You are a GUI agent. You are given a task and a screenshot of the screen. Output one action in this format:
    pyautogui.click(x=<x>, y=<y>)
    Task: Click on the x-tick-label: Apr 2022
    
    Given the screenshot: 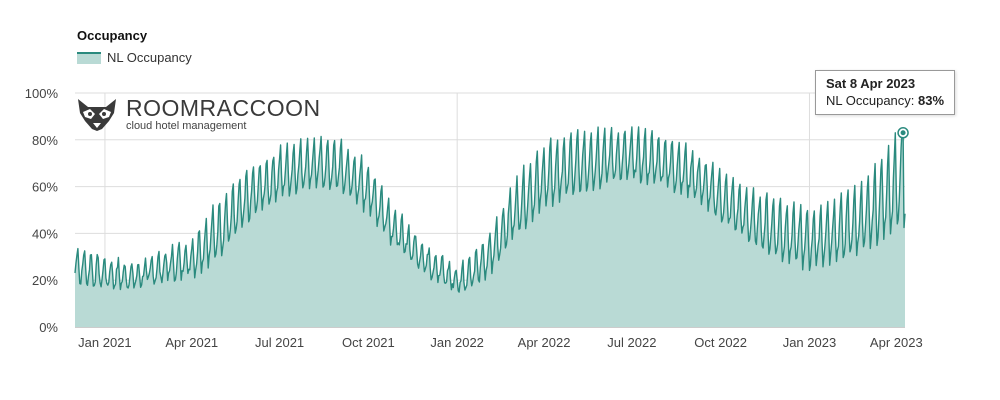 What is the action you would take?
    pyautogui.click(x=544, y=342)
    